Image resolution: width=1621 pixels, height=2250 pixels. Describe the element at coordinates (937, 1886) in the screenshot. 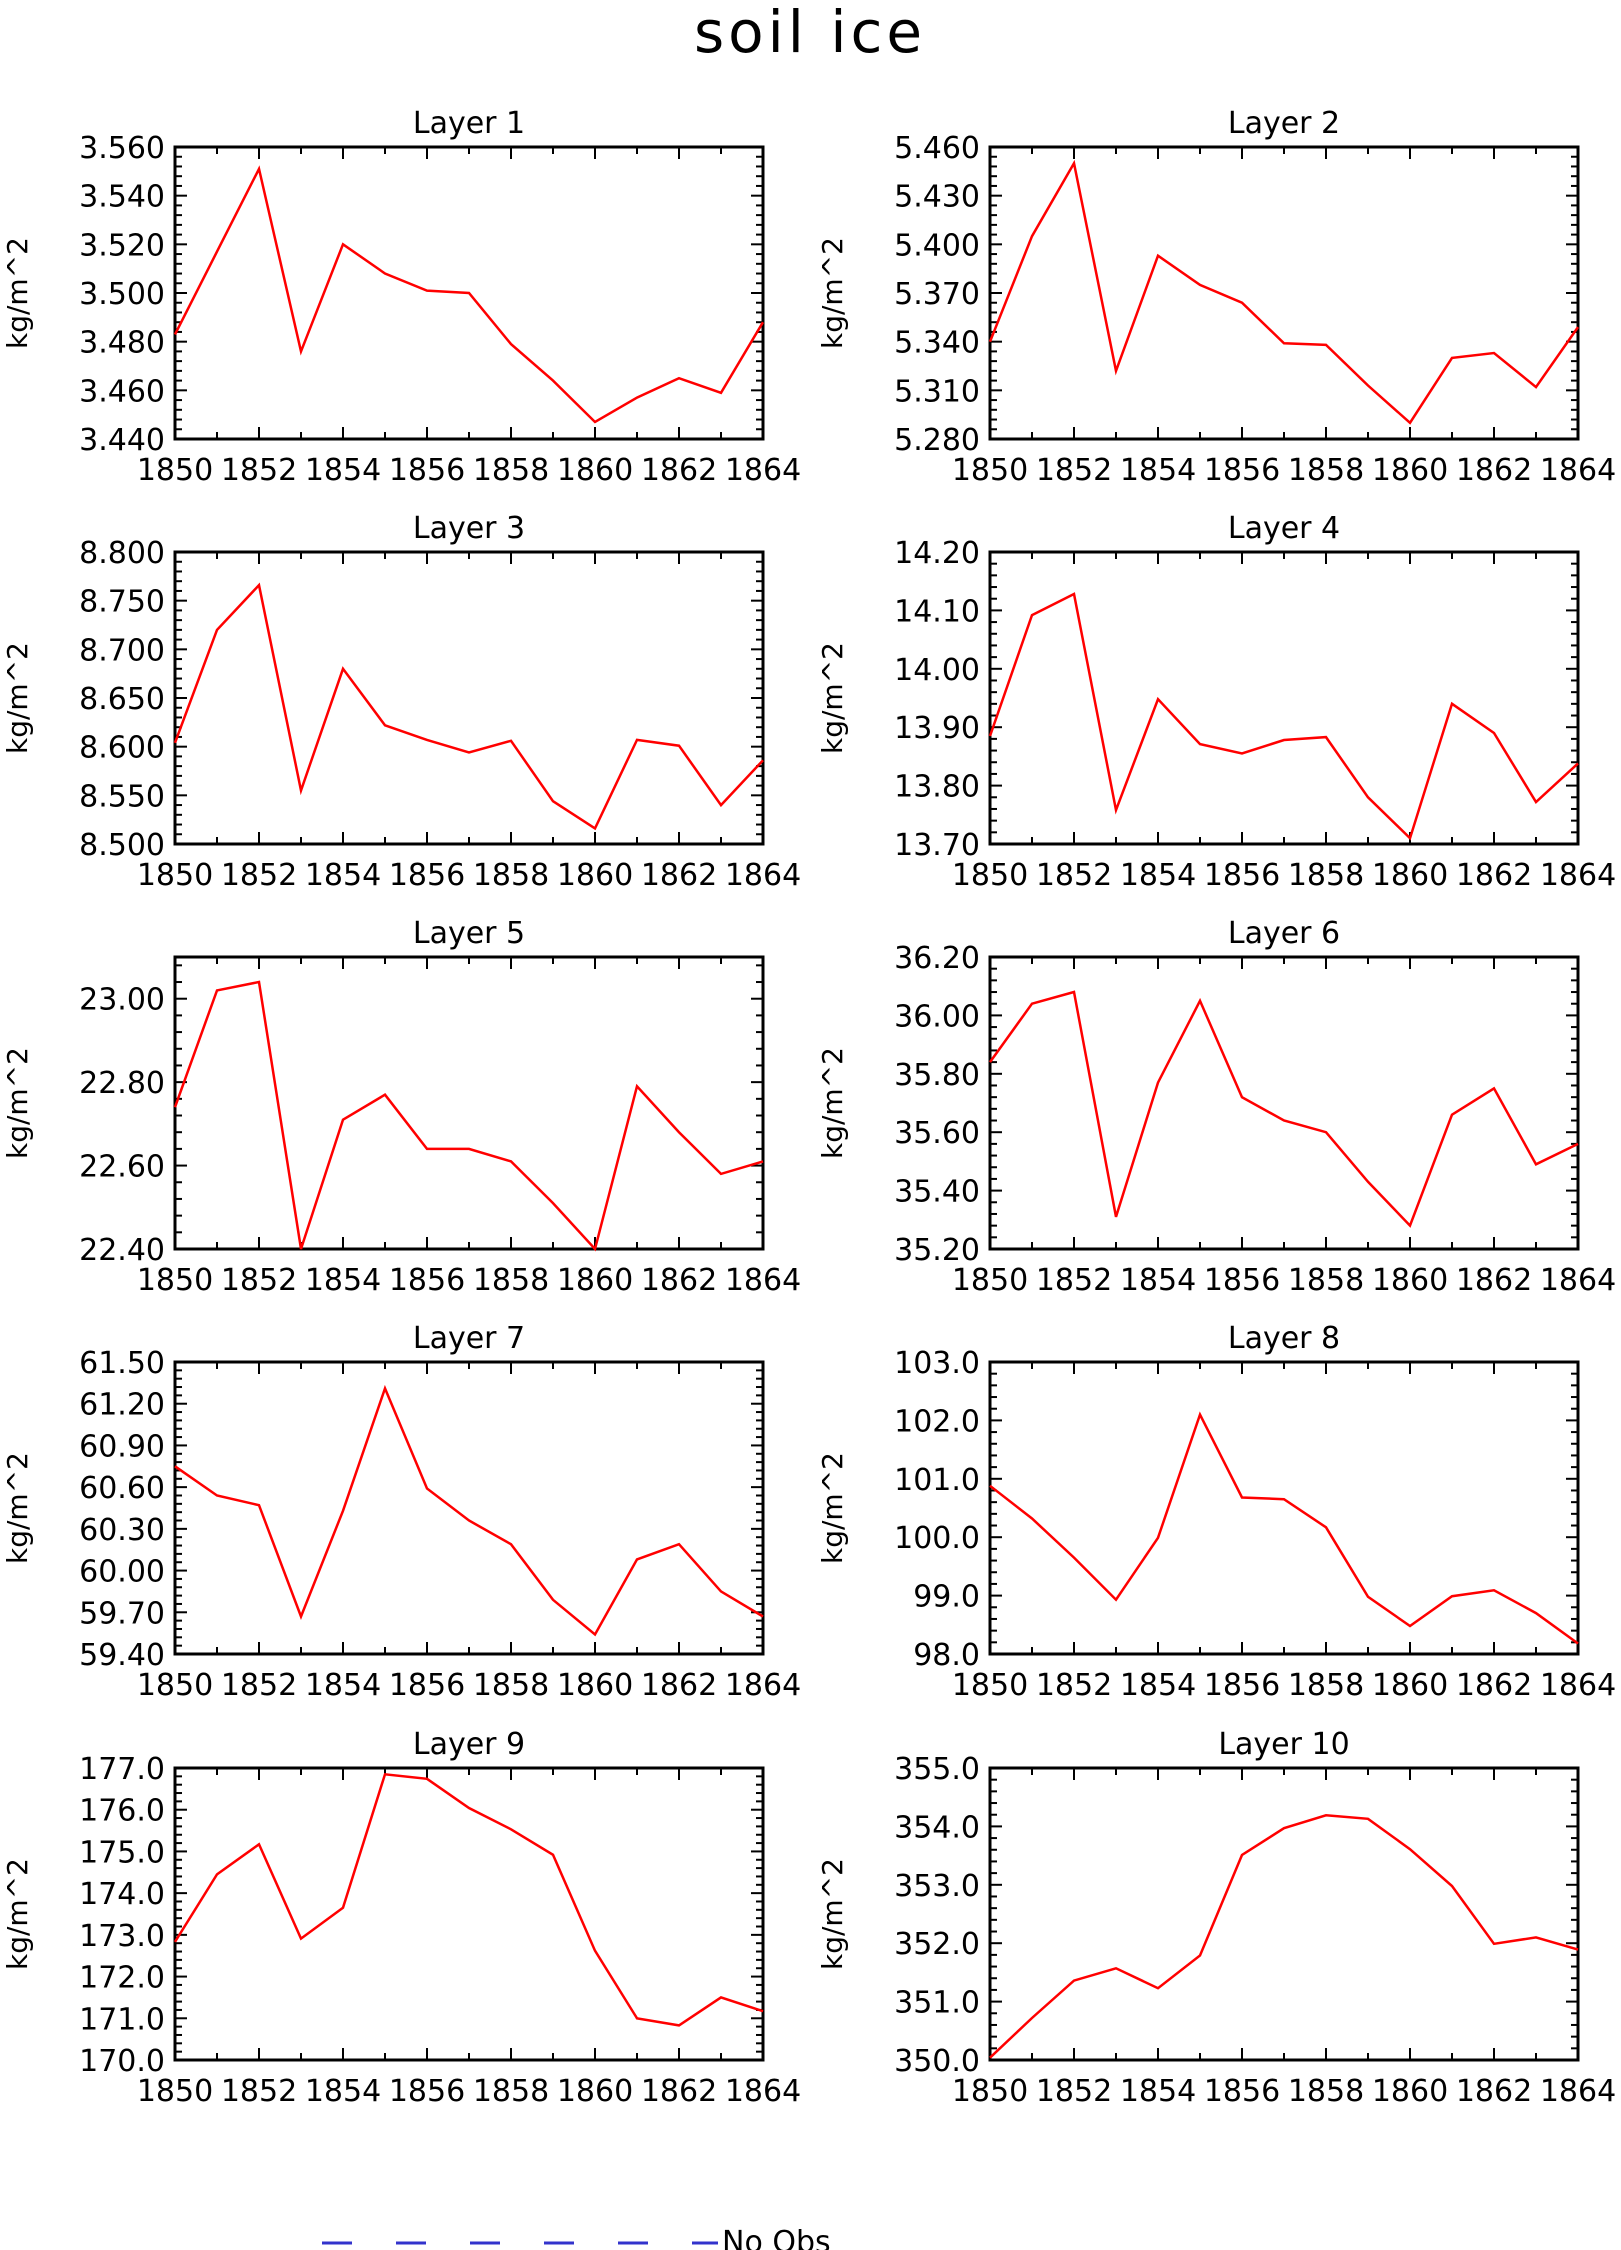

I see `y-tick-label: 353.0` at that location.